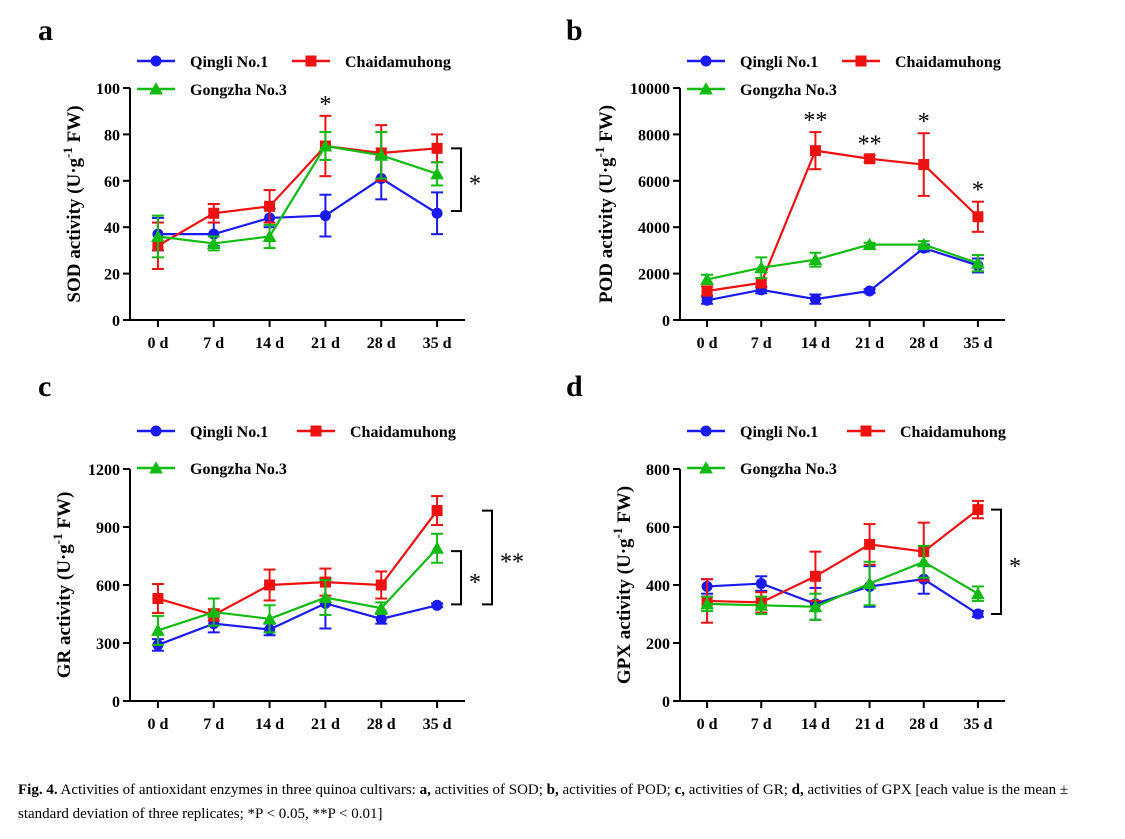 This screenshot has width=1125, height=839. Describe the element at coordinates (67, 152) in the screenshot. I see `y-axis-title-sup: -1` at that location.